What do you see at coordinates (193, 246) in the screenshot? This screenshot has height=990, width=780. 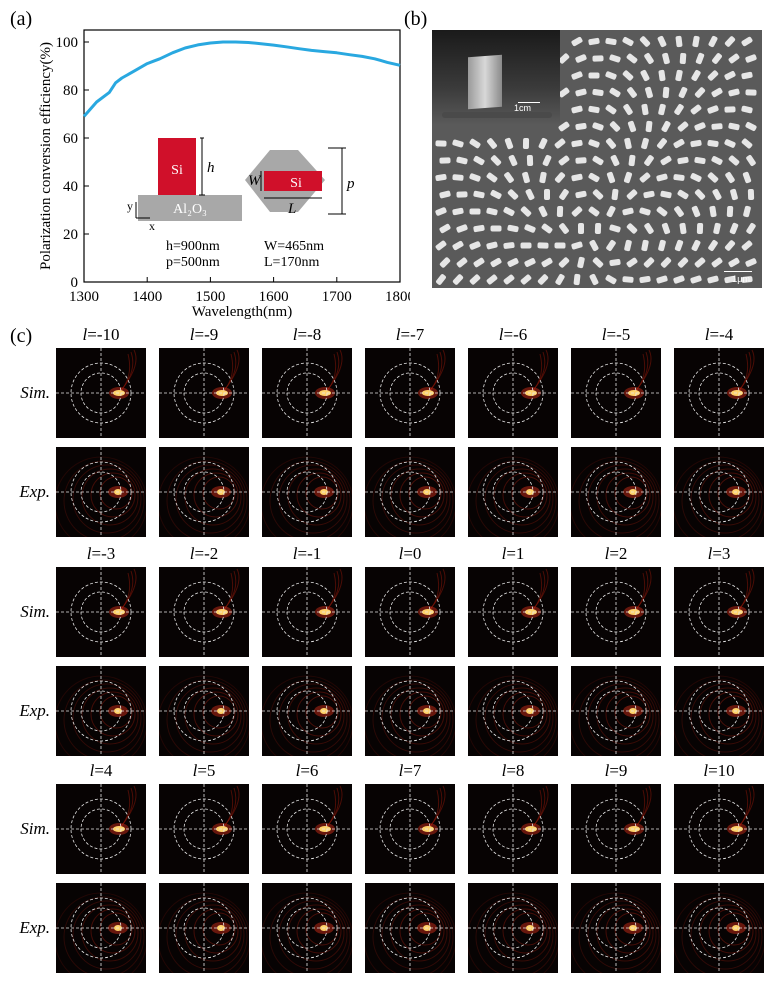 I see `param-h: h=900nm` at bounding box center [193, 246].